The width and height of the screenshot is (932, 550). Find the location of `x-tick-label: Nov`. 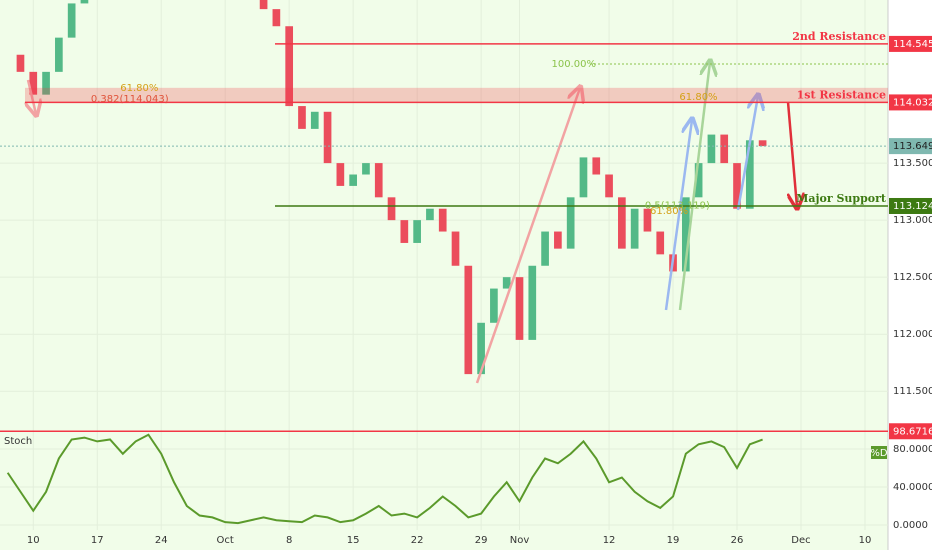

x-tick-label: Nov is located at coordinates (520, 540).